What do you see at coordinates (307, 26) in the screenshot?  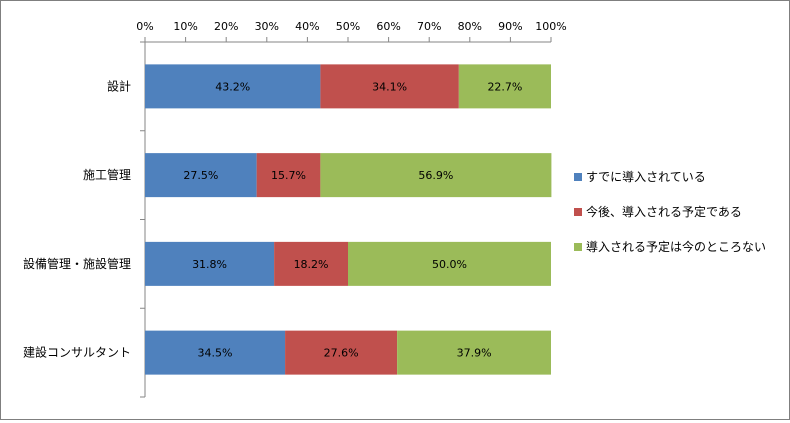 I see `x-tick-label: 40%` at bounding box center [307, 26].